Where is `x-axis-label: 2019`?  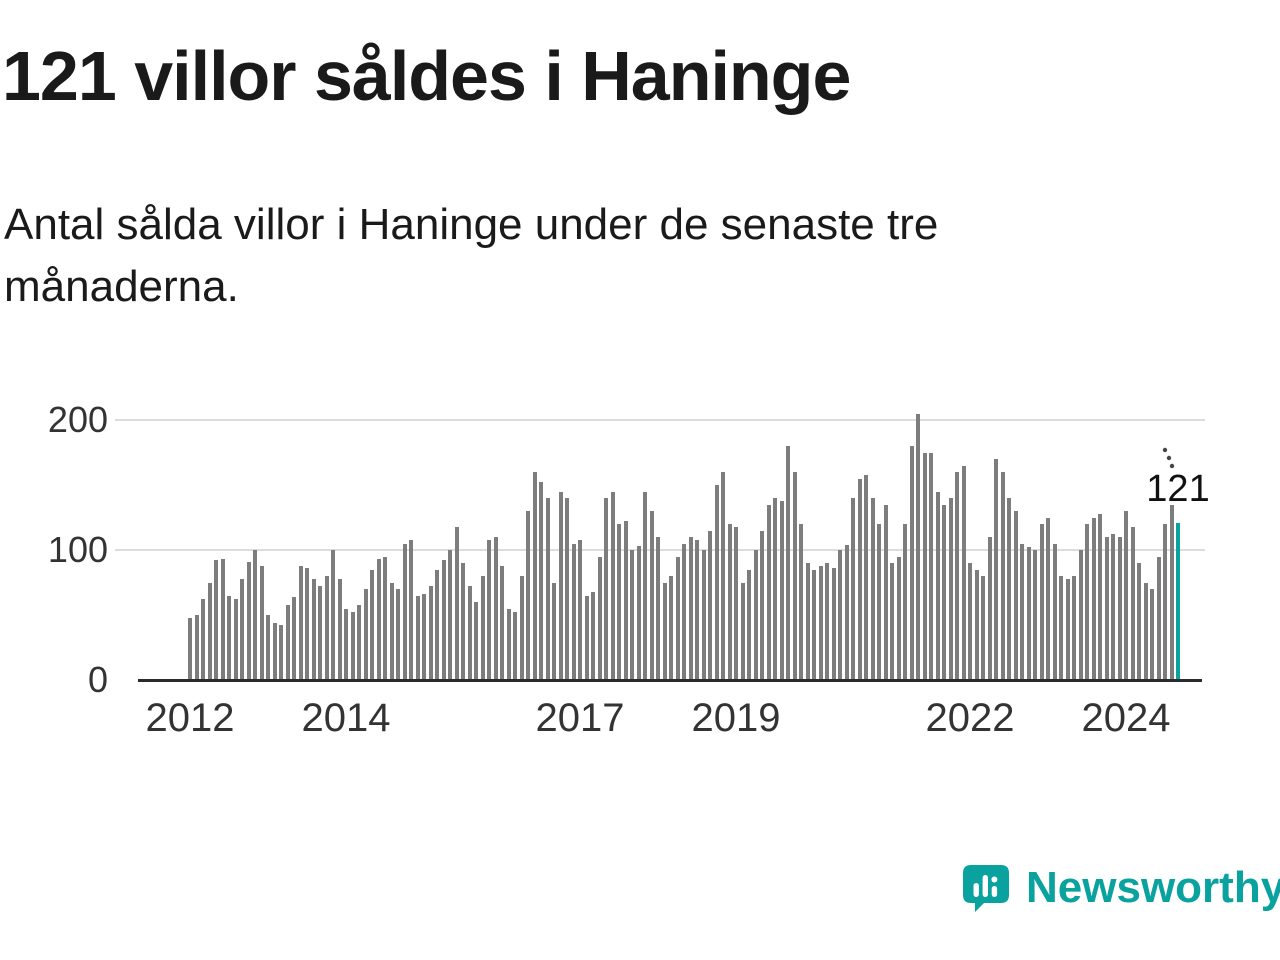 x-axis-label: 2019 is located at coordinates (736, 718).